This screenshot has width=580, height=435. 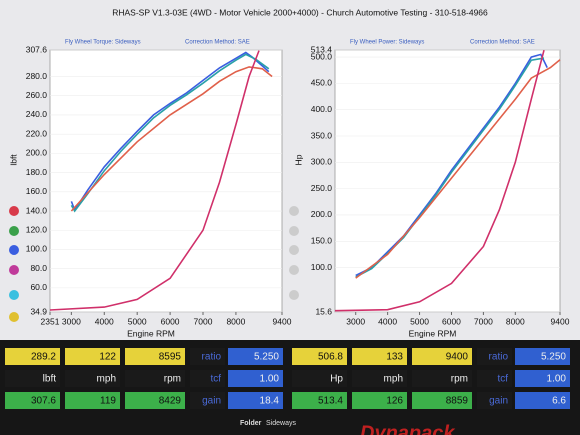 I want to click on panel-text: 513.4, so click(x=330, y=401).